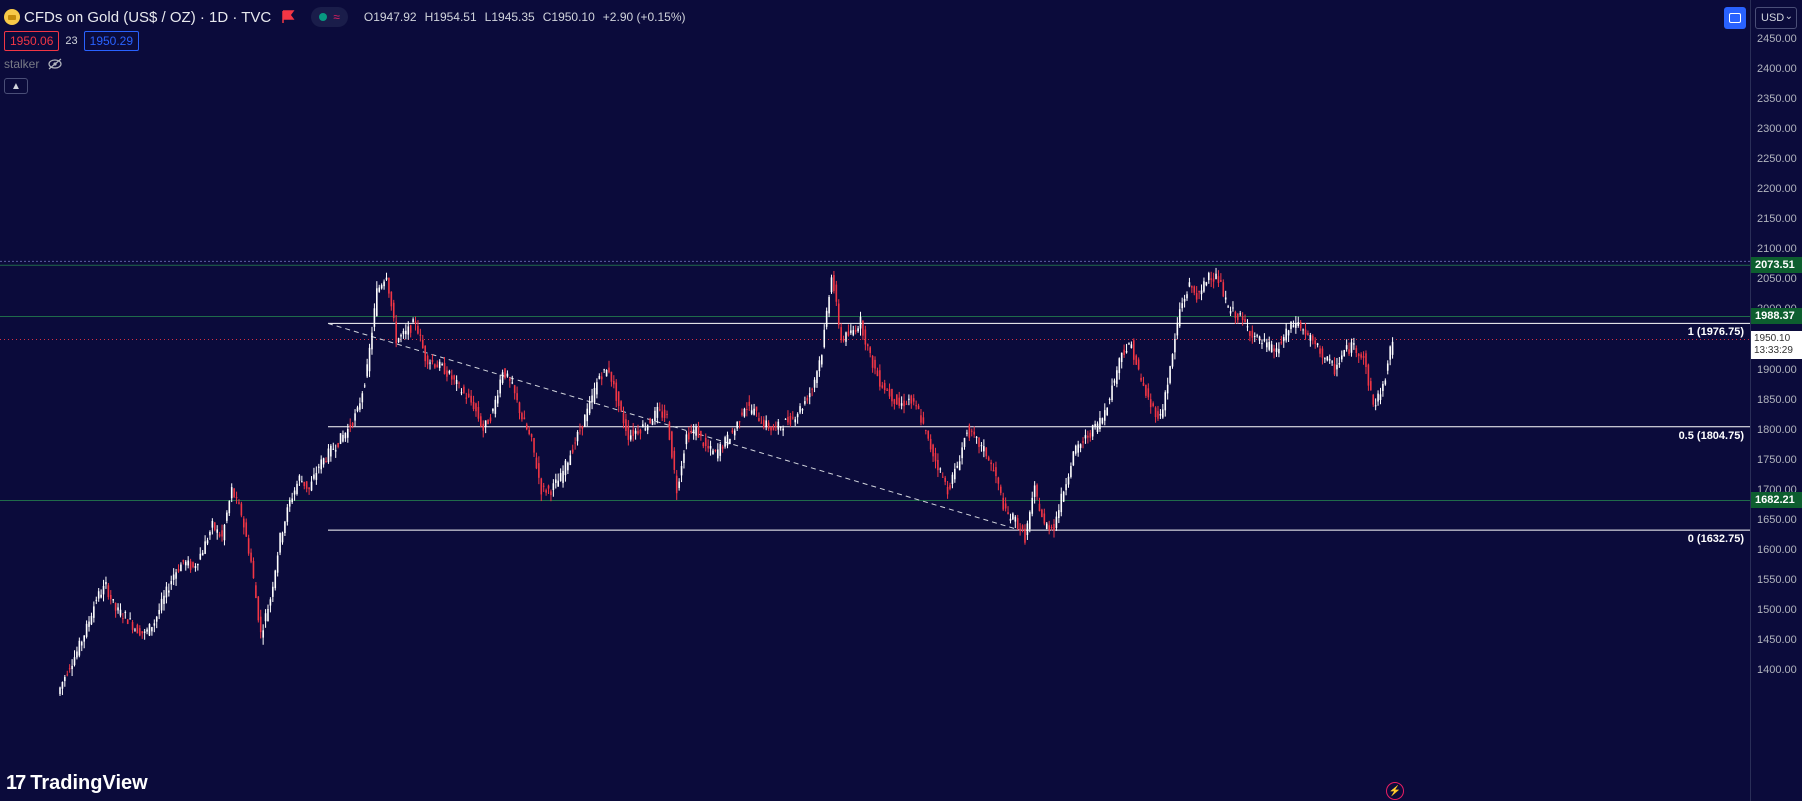 The height and width of the screenshot is (801, 1802). What do you see at coordinates (1735, 18) in the screenshot?
I see `fullscreen-button` at bounding box center [1735, 18].